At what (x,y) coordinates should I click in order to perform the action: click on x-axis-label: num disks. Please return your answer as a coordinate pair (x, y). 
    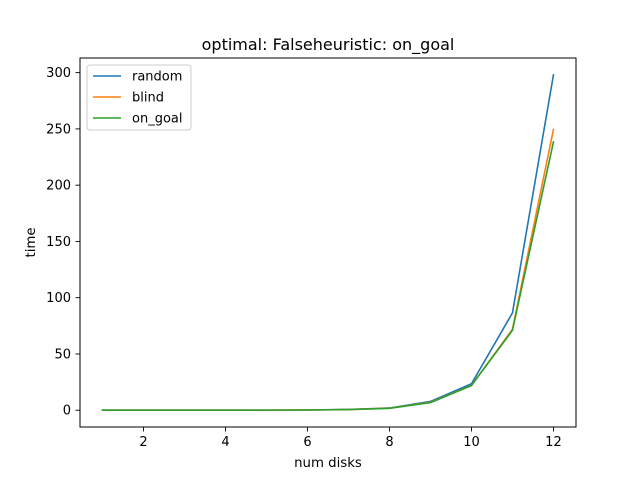
    Looking at the image, I should click on (328, 463).